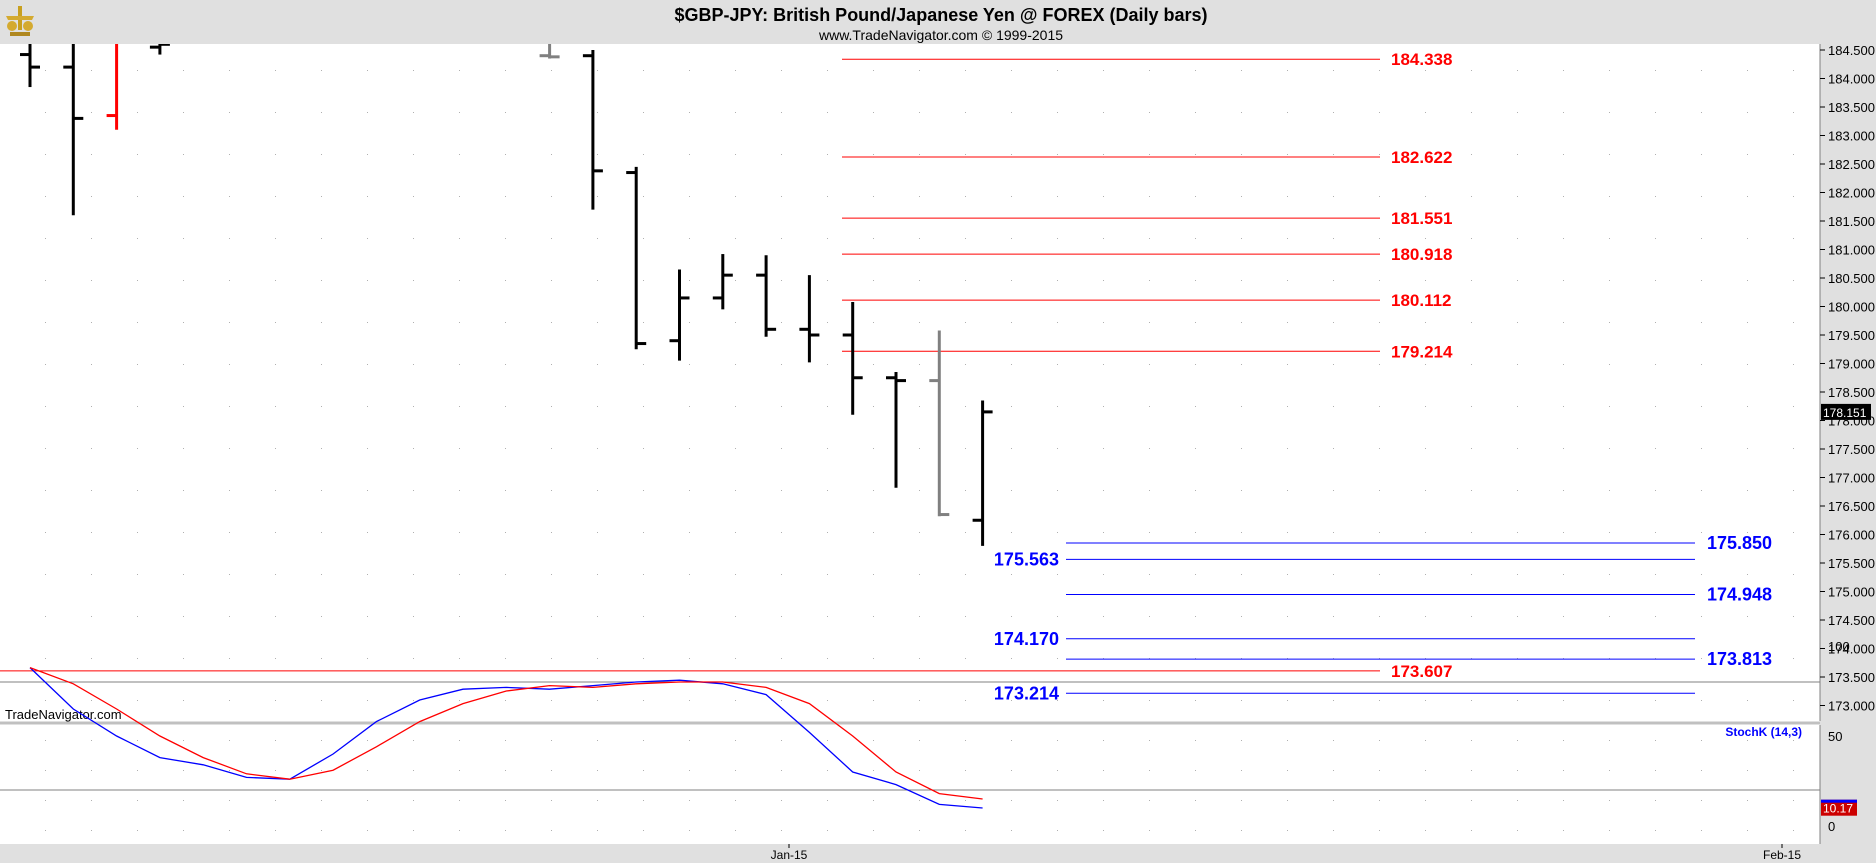 The image size is (1876, 863). I want to click on ohlc-bar, so click(112, 87).